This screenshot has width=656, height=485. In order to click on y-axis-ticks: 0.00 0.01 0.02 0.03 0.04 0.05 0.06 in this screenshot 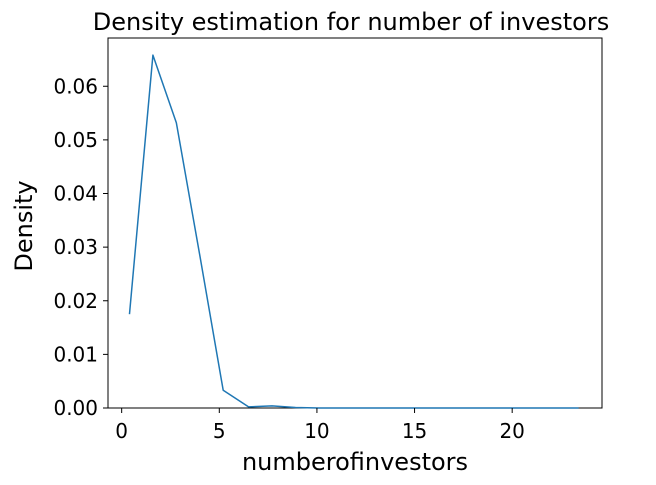, I will do `click(80, 247)`.